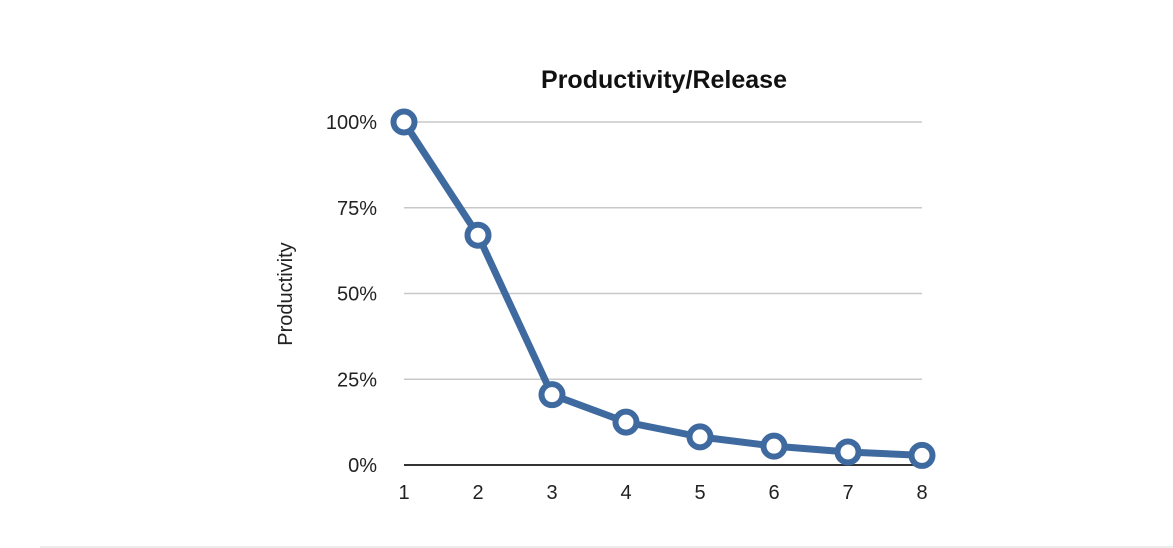 The height and width of the screenshot is (548, 1173). What do you see at coordinates (699, 493) in the screenshot?
I see `x-tick-label: 5` at bounding box center [699, 493].